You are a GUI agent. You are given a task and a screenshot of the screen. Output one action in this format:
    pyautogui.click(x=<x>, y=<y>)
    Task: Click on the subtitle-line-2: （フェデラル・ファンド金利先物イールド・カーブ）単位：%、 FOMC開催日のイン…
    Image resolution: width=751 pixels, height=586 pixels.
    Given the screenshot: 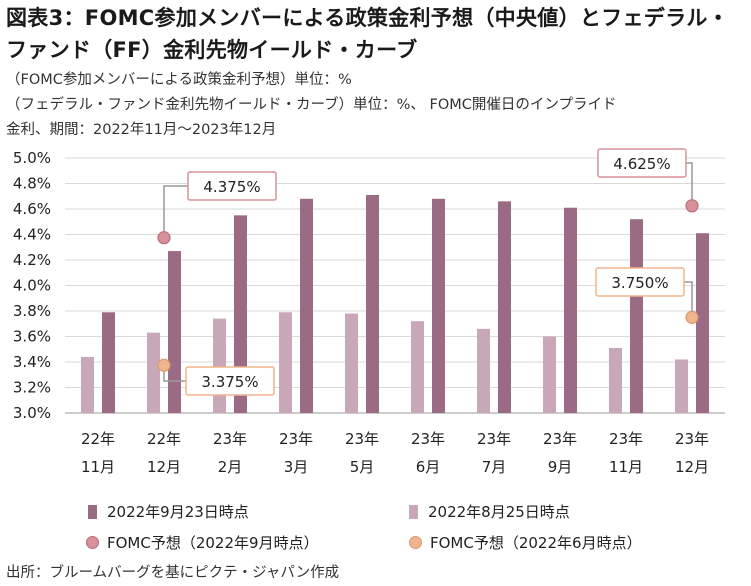 What is the action you would take?
    pyautogui.click(x=311, y=105)
    